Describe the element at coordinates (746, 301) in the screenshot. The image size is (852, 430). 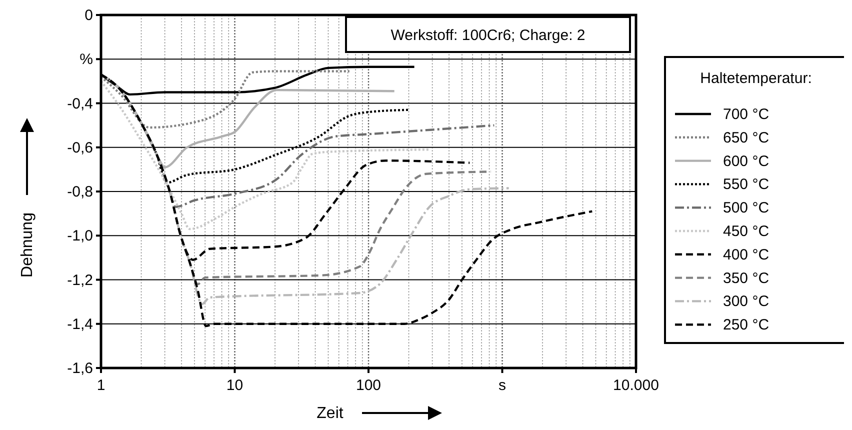
I see `legend-label: 300 °C` at that location.